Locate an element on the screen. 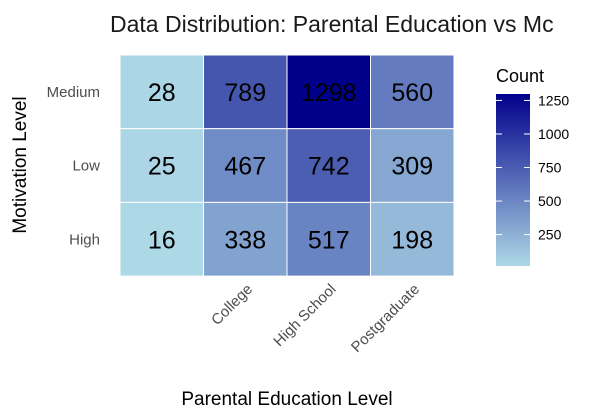 The width and height of the screenshot is (603, 420). y-axis-title: Motivation Level is located at coordinates (20, 164).